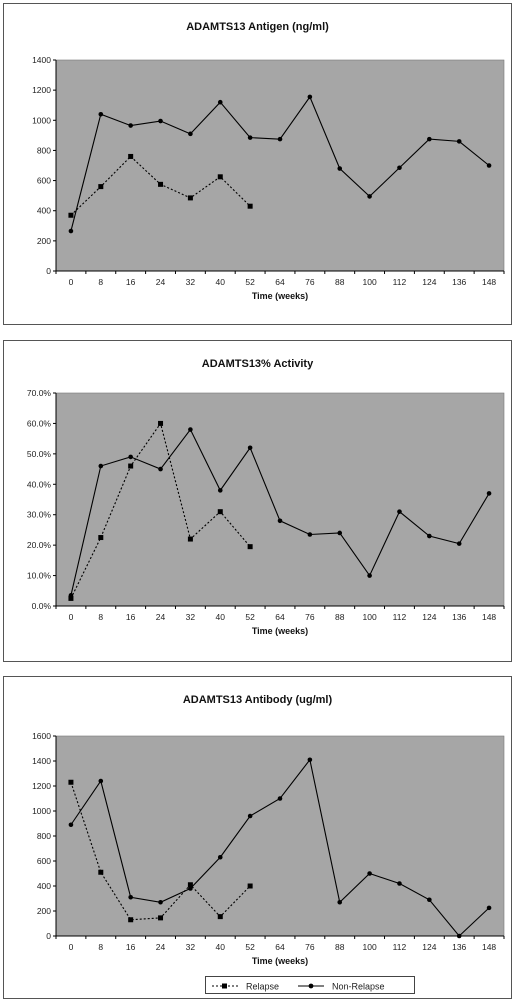 The width and height of the screenshot is (520, 1002). What do you see at coordinates (311, 986) in the screenshot?
I see `legend-nonrelapse-marker` at bounding box center [311, 986].